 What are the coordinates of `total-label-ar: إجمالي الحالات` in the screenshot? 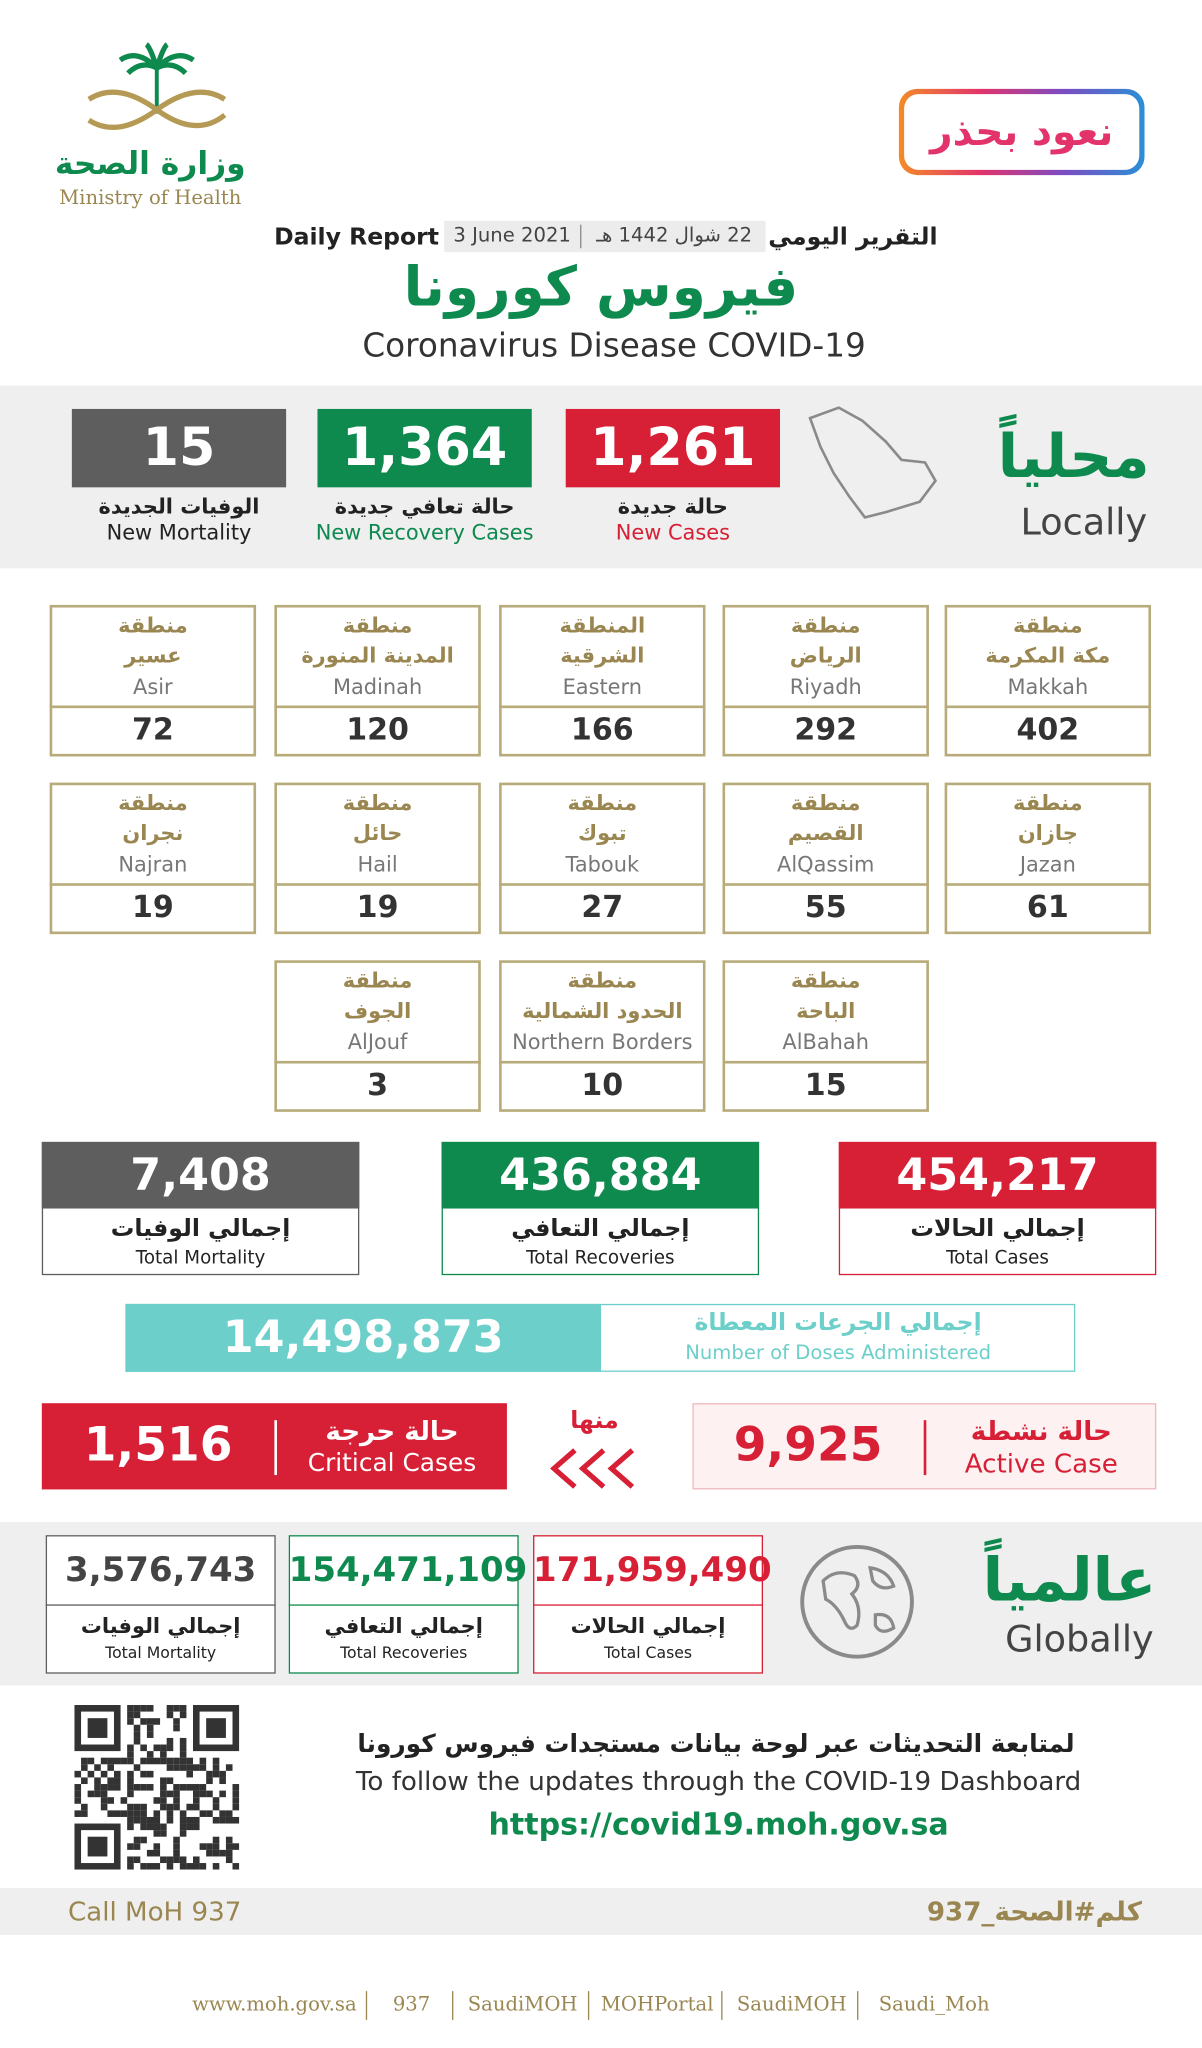 It's located at (997, 1229).